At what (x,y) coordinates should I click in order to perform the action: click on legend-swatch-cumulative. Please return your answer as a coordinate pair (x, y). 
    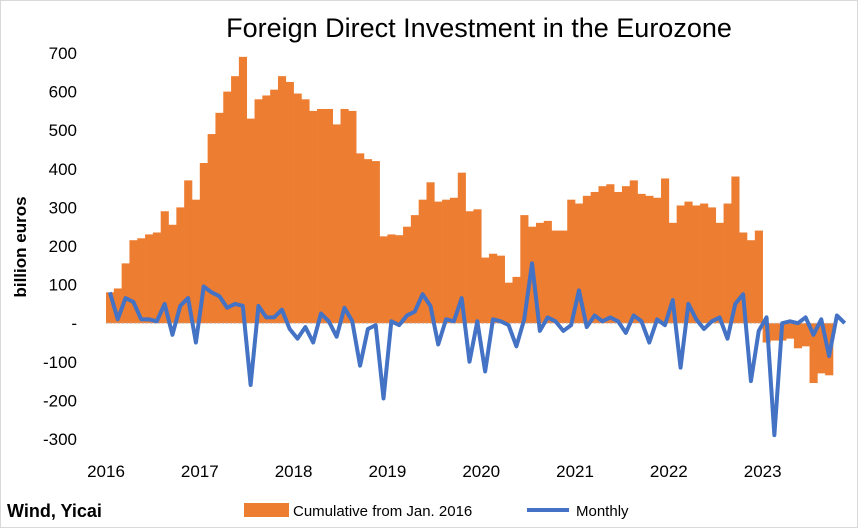
    Looking at the image, I should click on (266, 510).